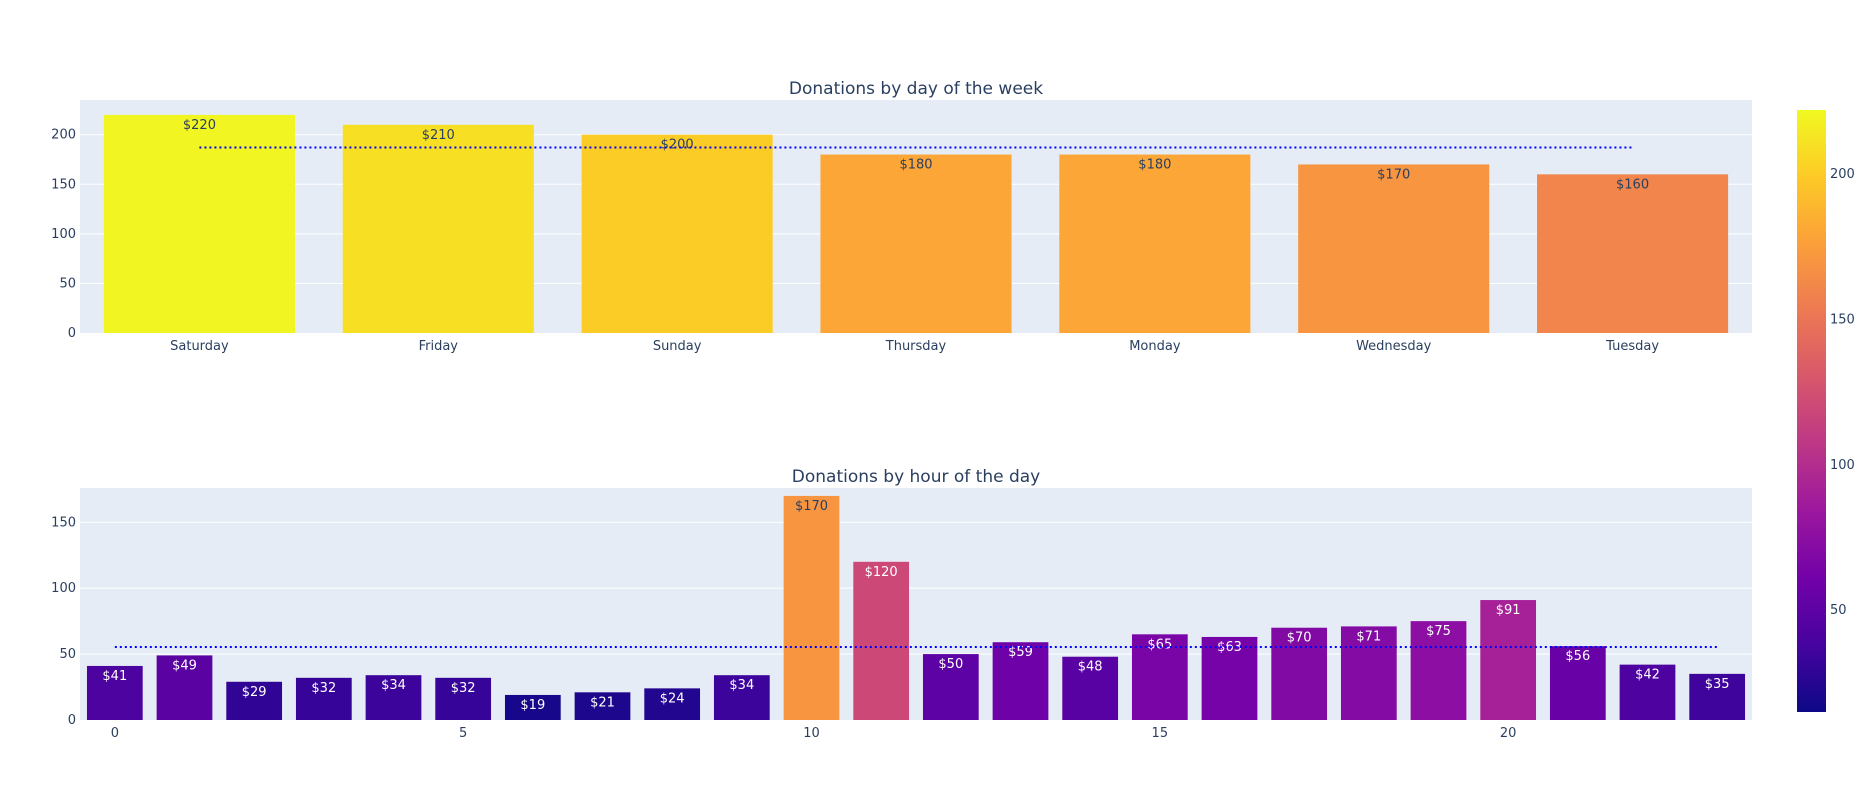 The height and width of the screenshot is (800, 1870). I want to click on bar-value-label: $70, so click(1299, 638).